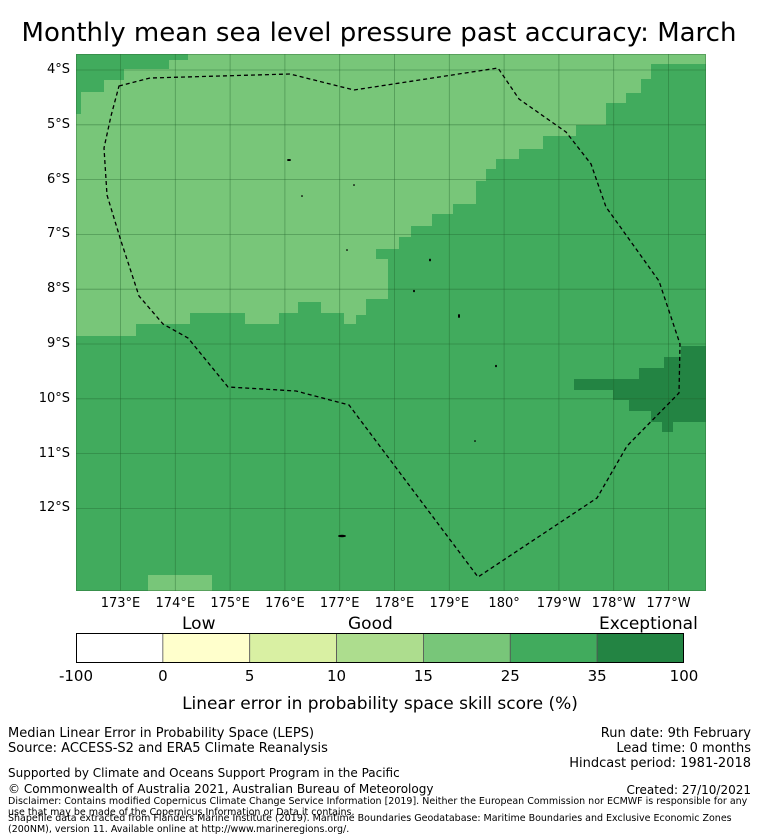 The image size is (758, 839). I want to click on latitude-label: 5°S, so click(58, 124).